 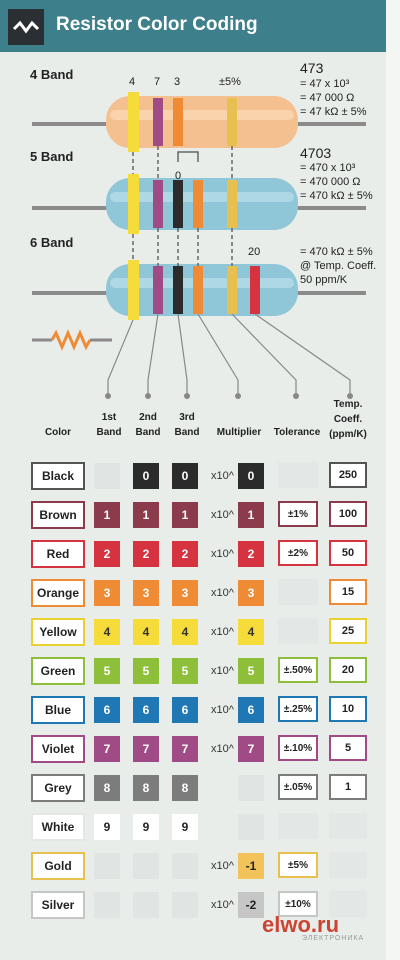 What do you see at coordinates (177, 82) in the screenshot?
I see `digit-3: 3` at bounding box center [177, 82].